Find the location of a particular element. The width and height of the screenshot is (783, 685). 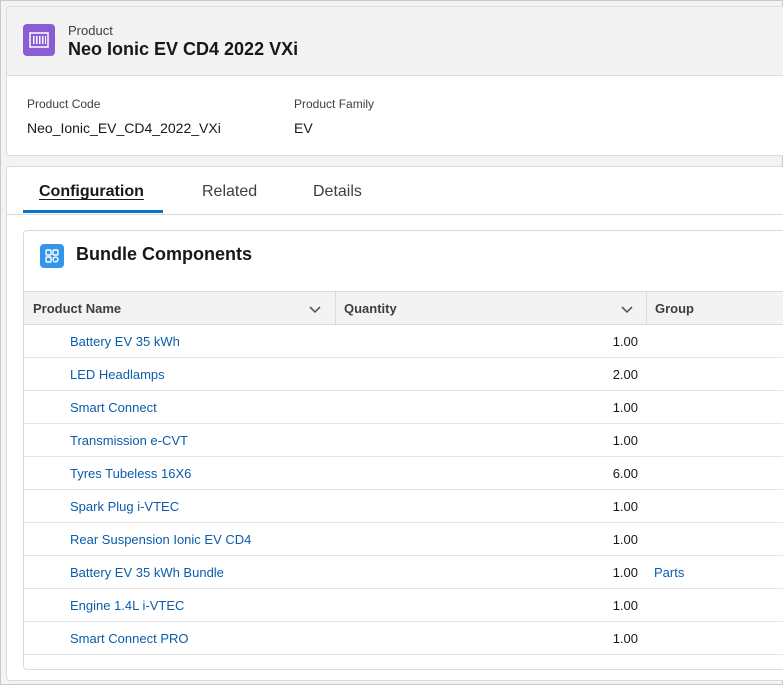

table-row: Smart Connect 1.00 is located at coordinates (403, 407).